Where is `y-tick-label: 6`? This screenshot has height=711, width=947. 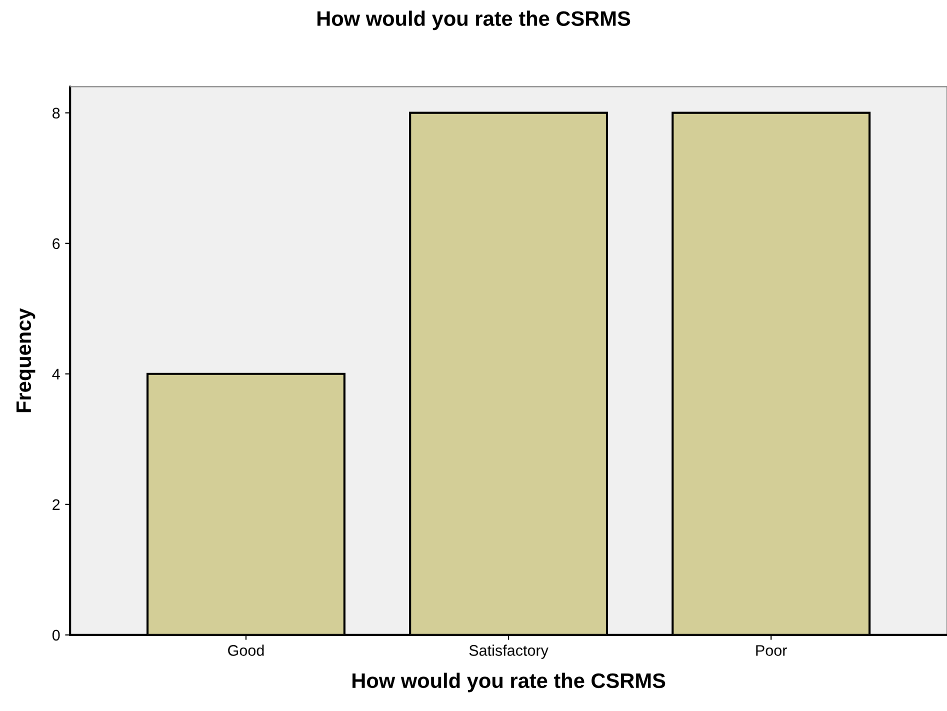
y-tick-label: 6 is located at coordinates (56, 244).